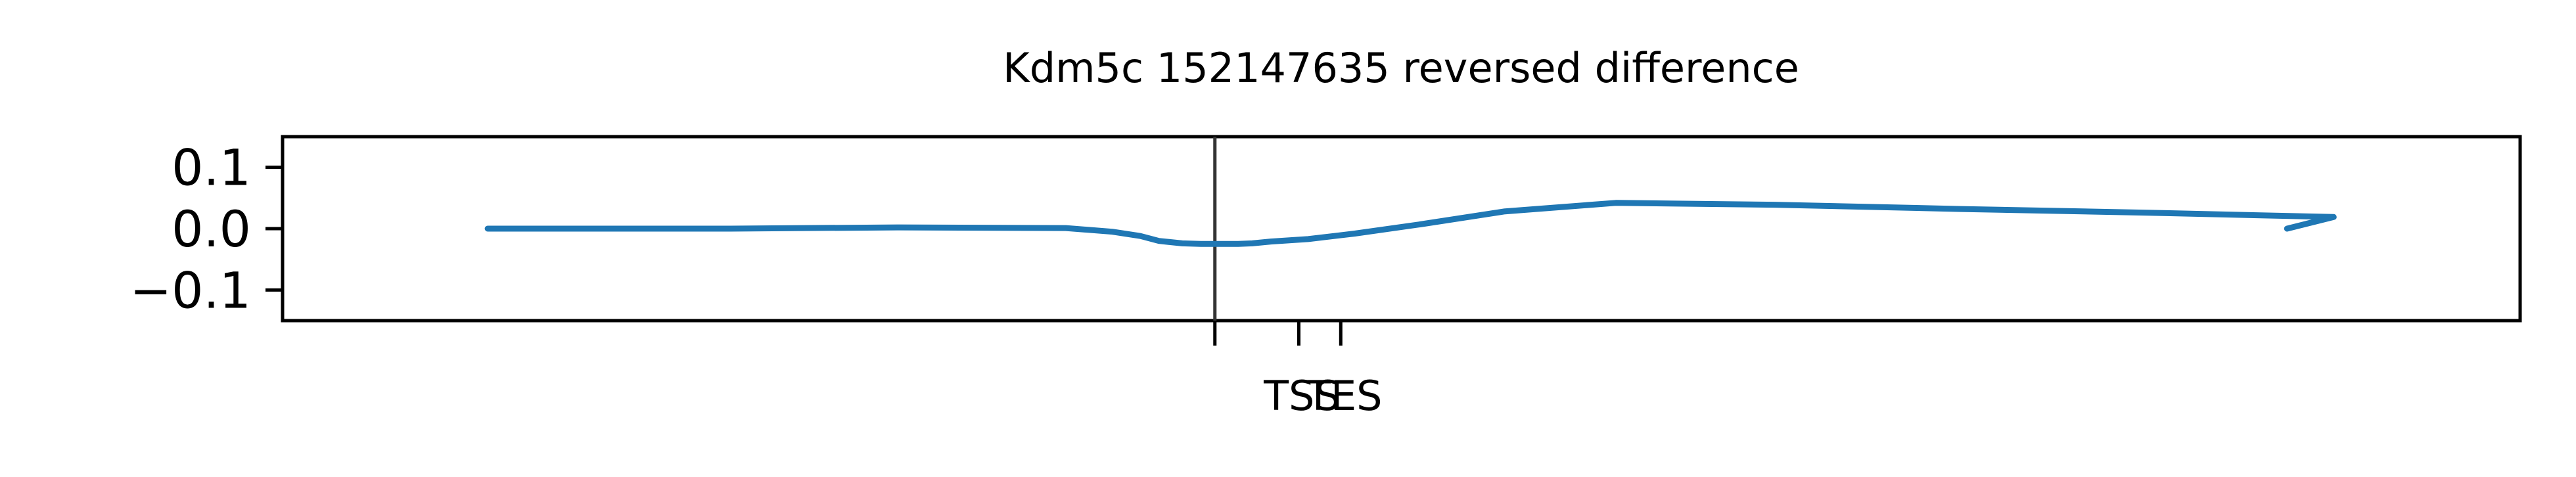 The height and width of the screenshot is (477, 2576). I want to click on y-tick-label-0: 0.1, so click(212, 168).